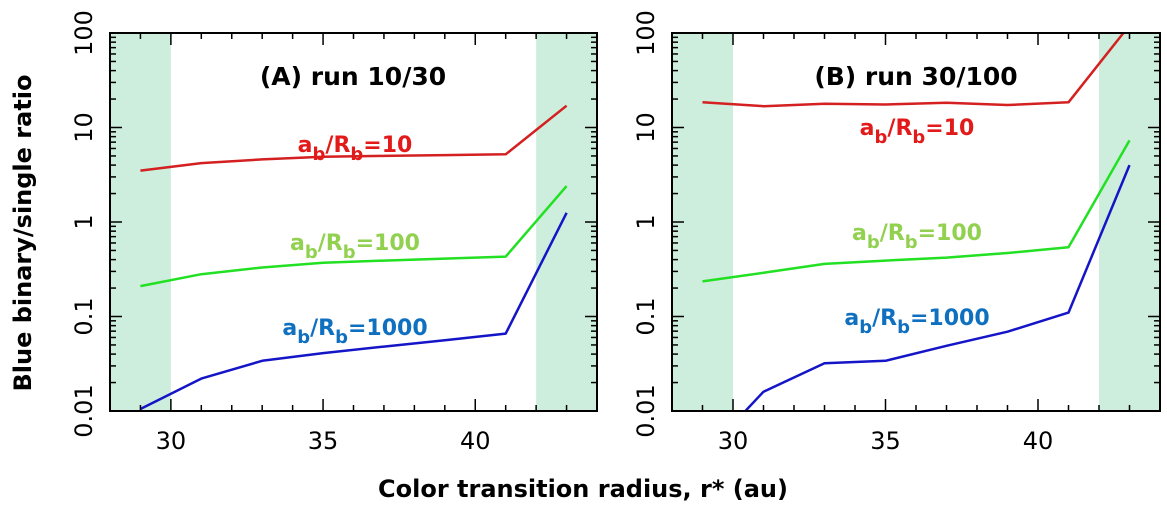  I want to click on panel-title: (A) run 10/30, so click(353, 76).